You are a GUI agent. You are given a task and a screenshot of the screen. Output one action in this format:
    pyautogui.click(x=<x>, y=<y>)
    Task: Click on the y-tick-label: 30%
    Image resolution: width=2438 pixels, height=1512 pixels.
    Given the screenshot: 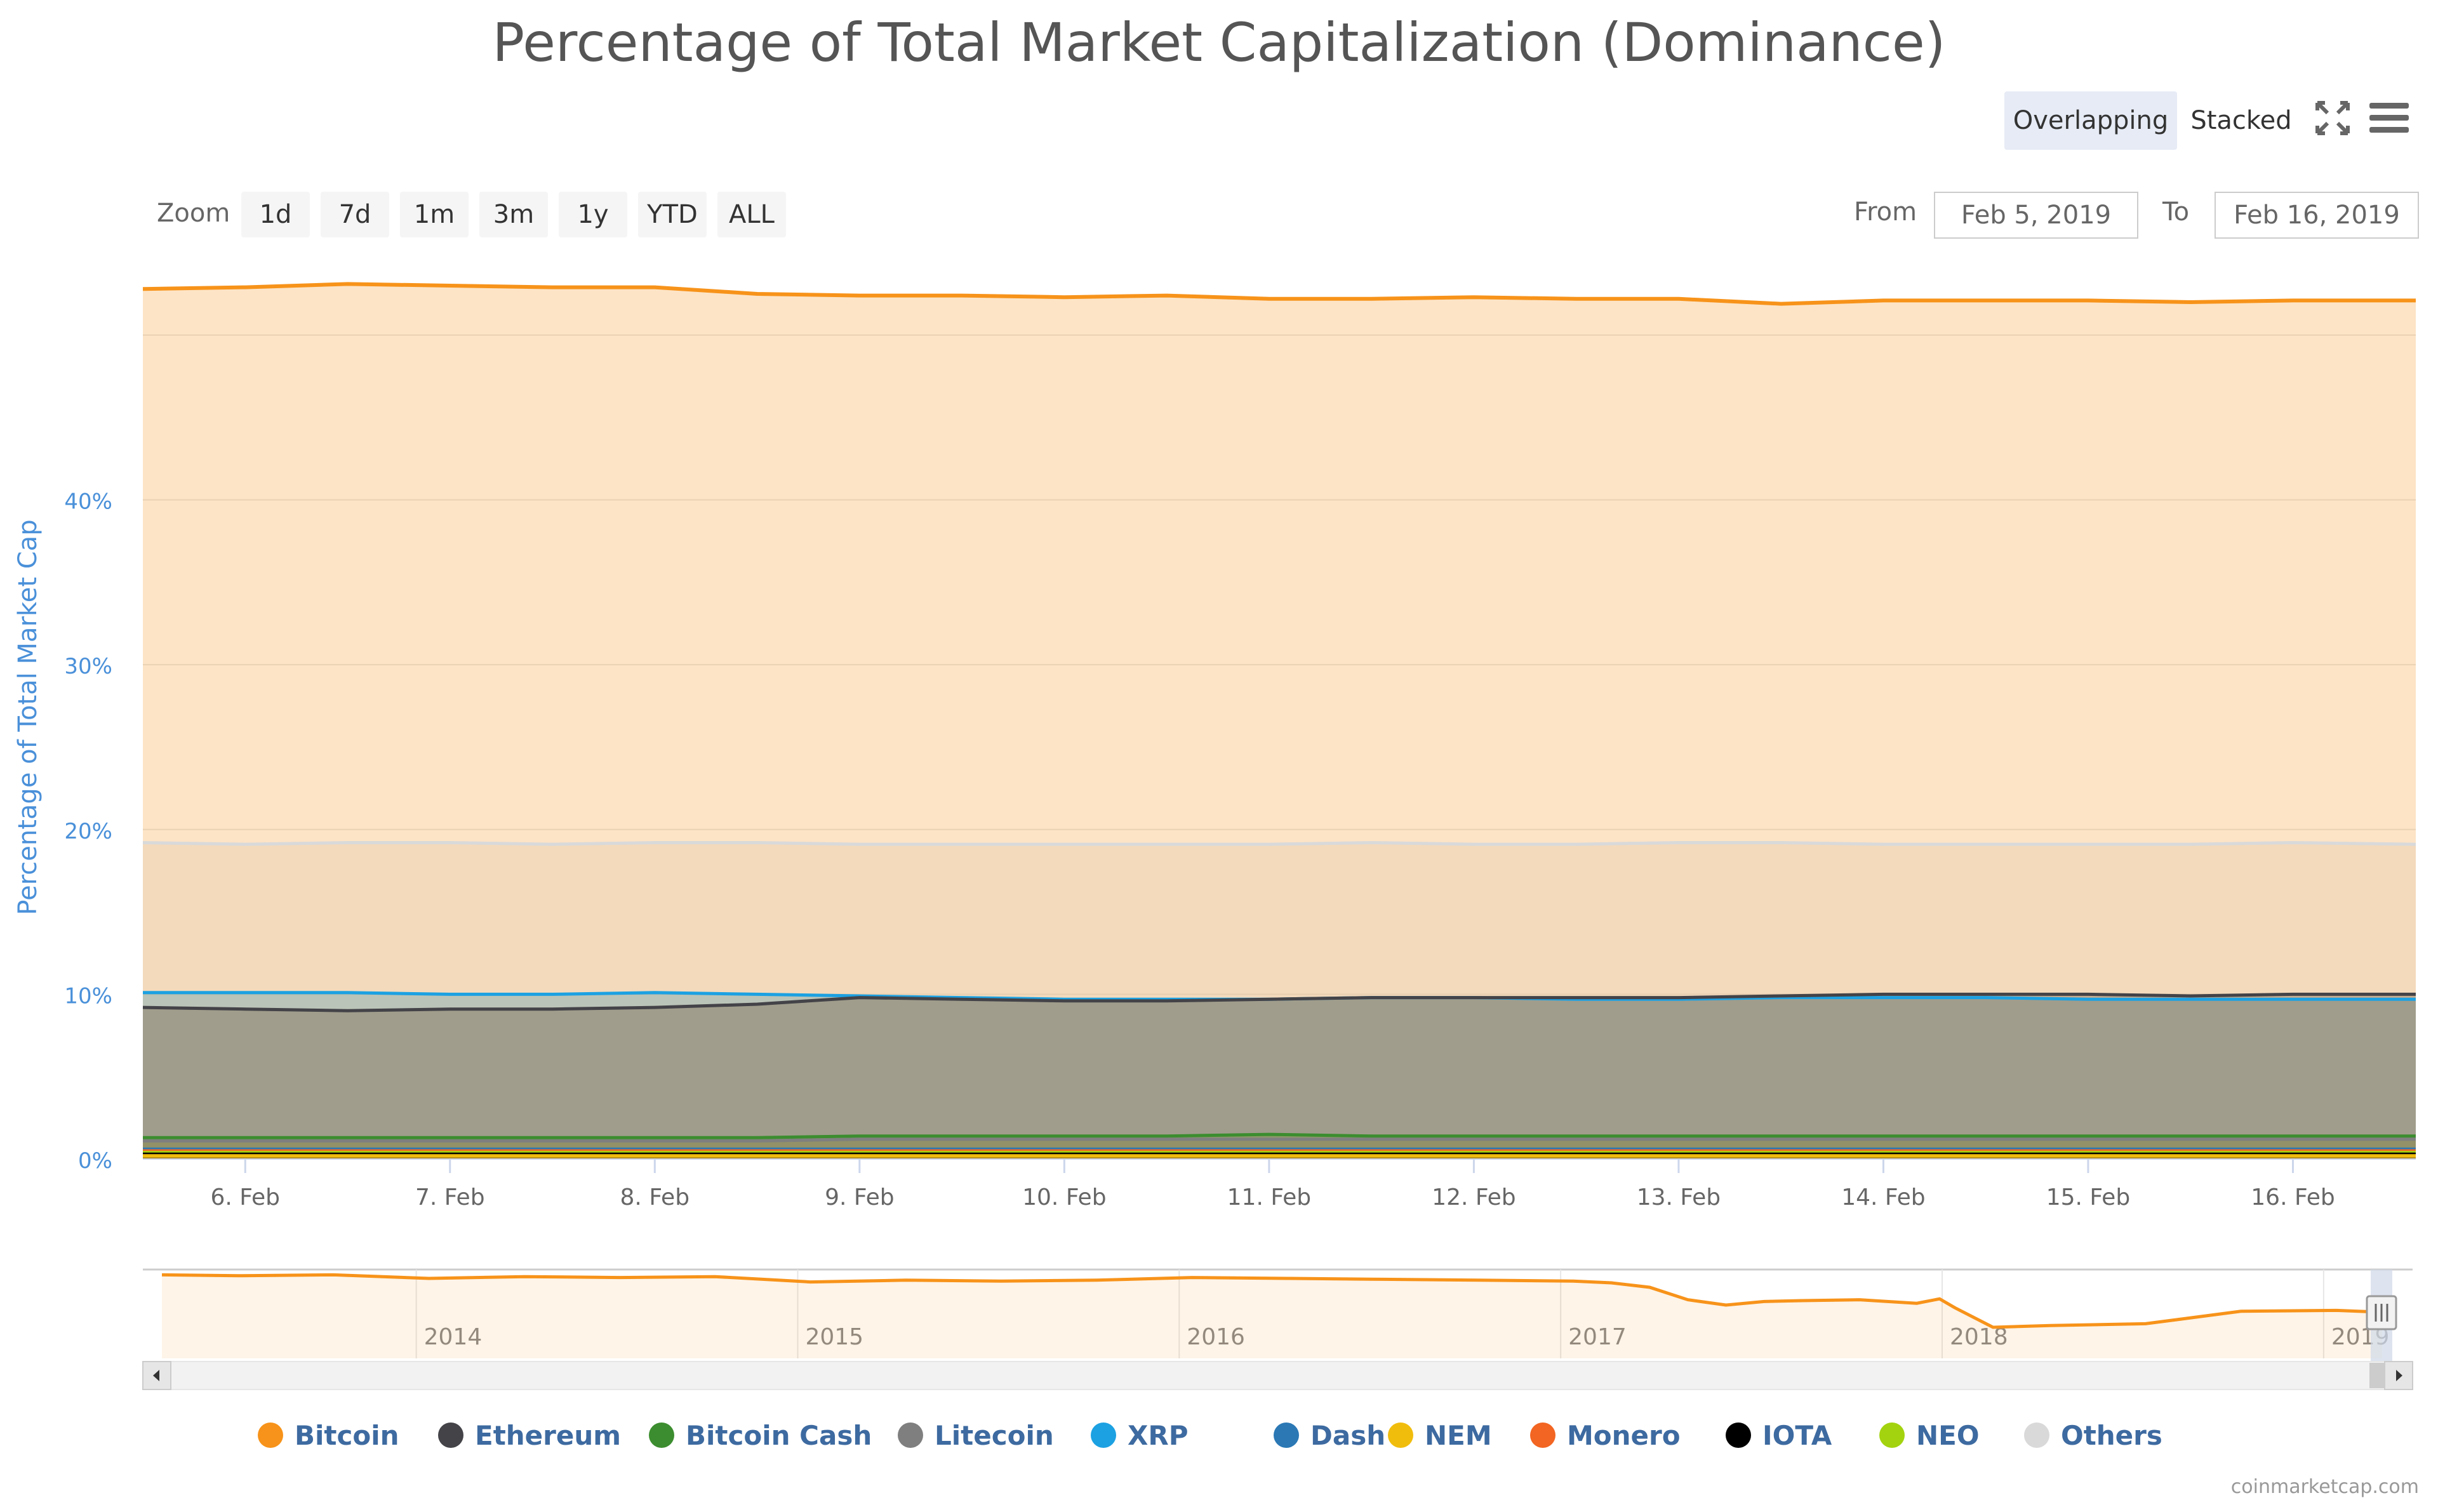 What is the action you would take?
    pyautogui.click(x=88, y=666)
    